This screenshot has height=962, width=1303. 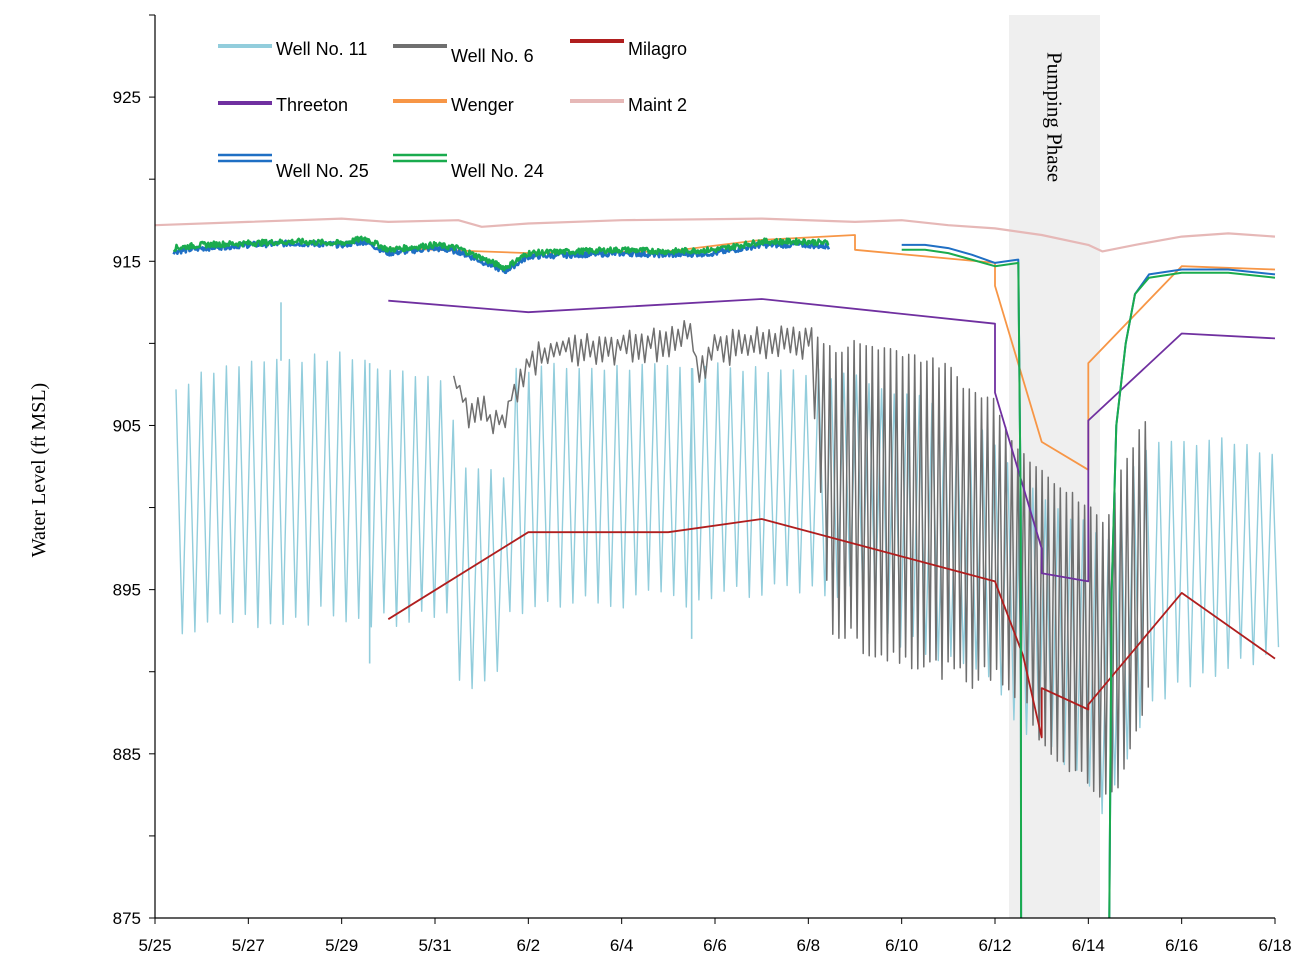 I want to click on legend-item-well-no-24: Well No. 24, so click(x=468, y=167).